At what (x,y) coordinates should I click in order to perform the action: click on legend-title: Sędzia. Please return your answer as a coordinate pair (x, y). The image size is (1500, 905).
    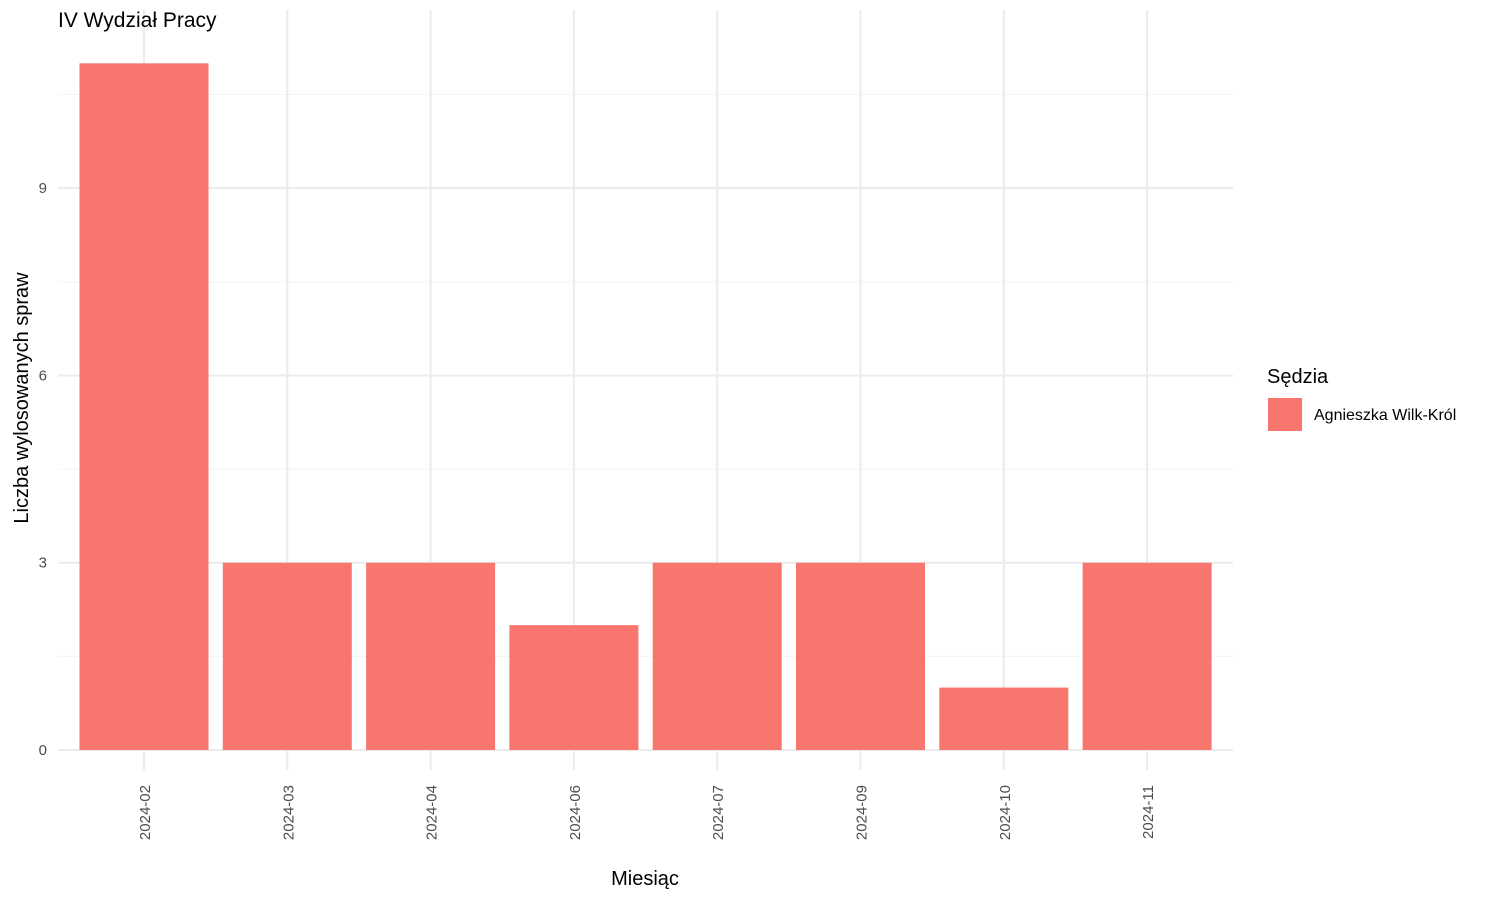
    Looking at the image, I should click on (1298, 377).